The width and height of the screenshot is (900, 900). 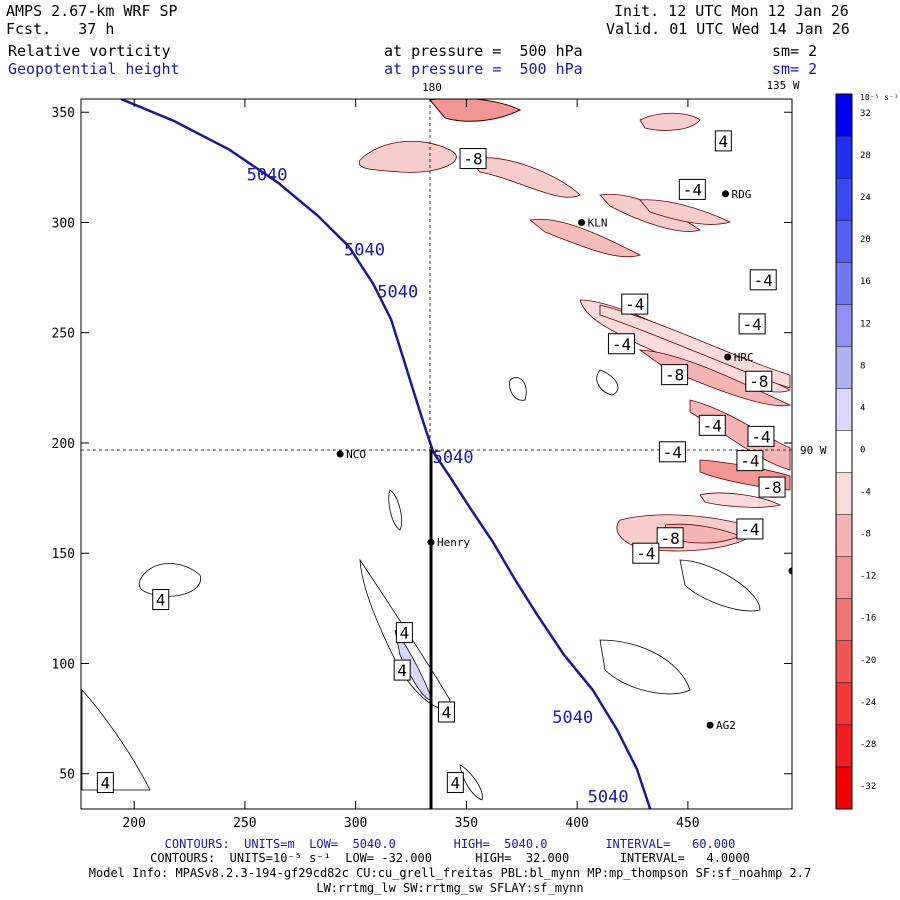 I want to click on colorbar-tick-label: 12, so click(x=865, y=324).